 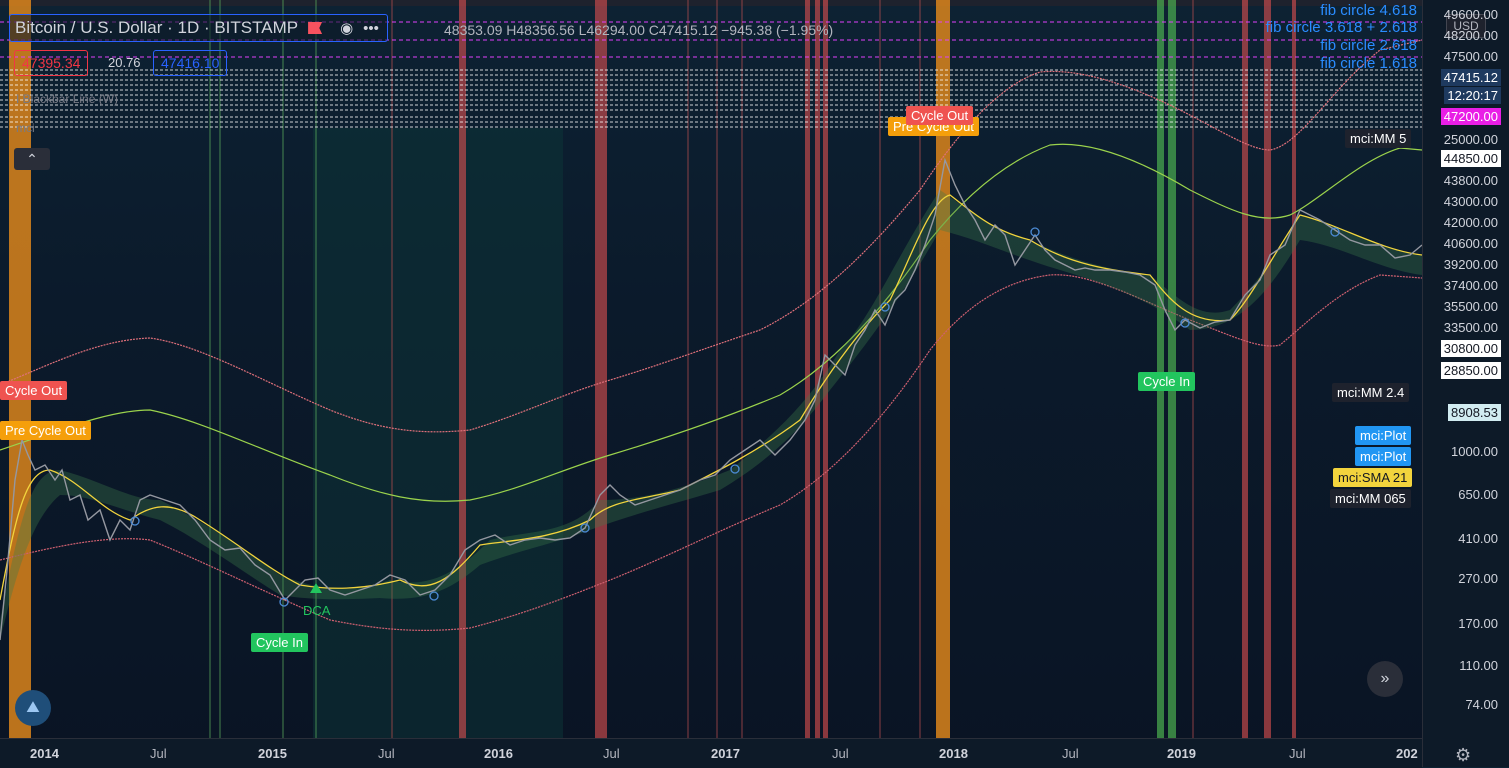 What do you see at coordinates (190, 63) in the screenshot?
I see `ask-price: 47416.10` at bounding box center [190, 63].